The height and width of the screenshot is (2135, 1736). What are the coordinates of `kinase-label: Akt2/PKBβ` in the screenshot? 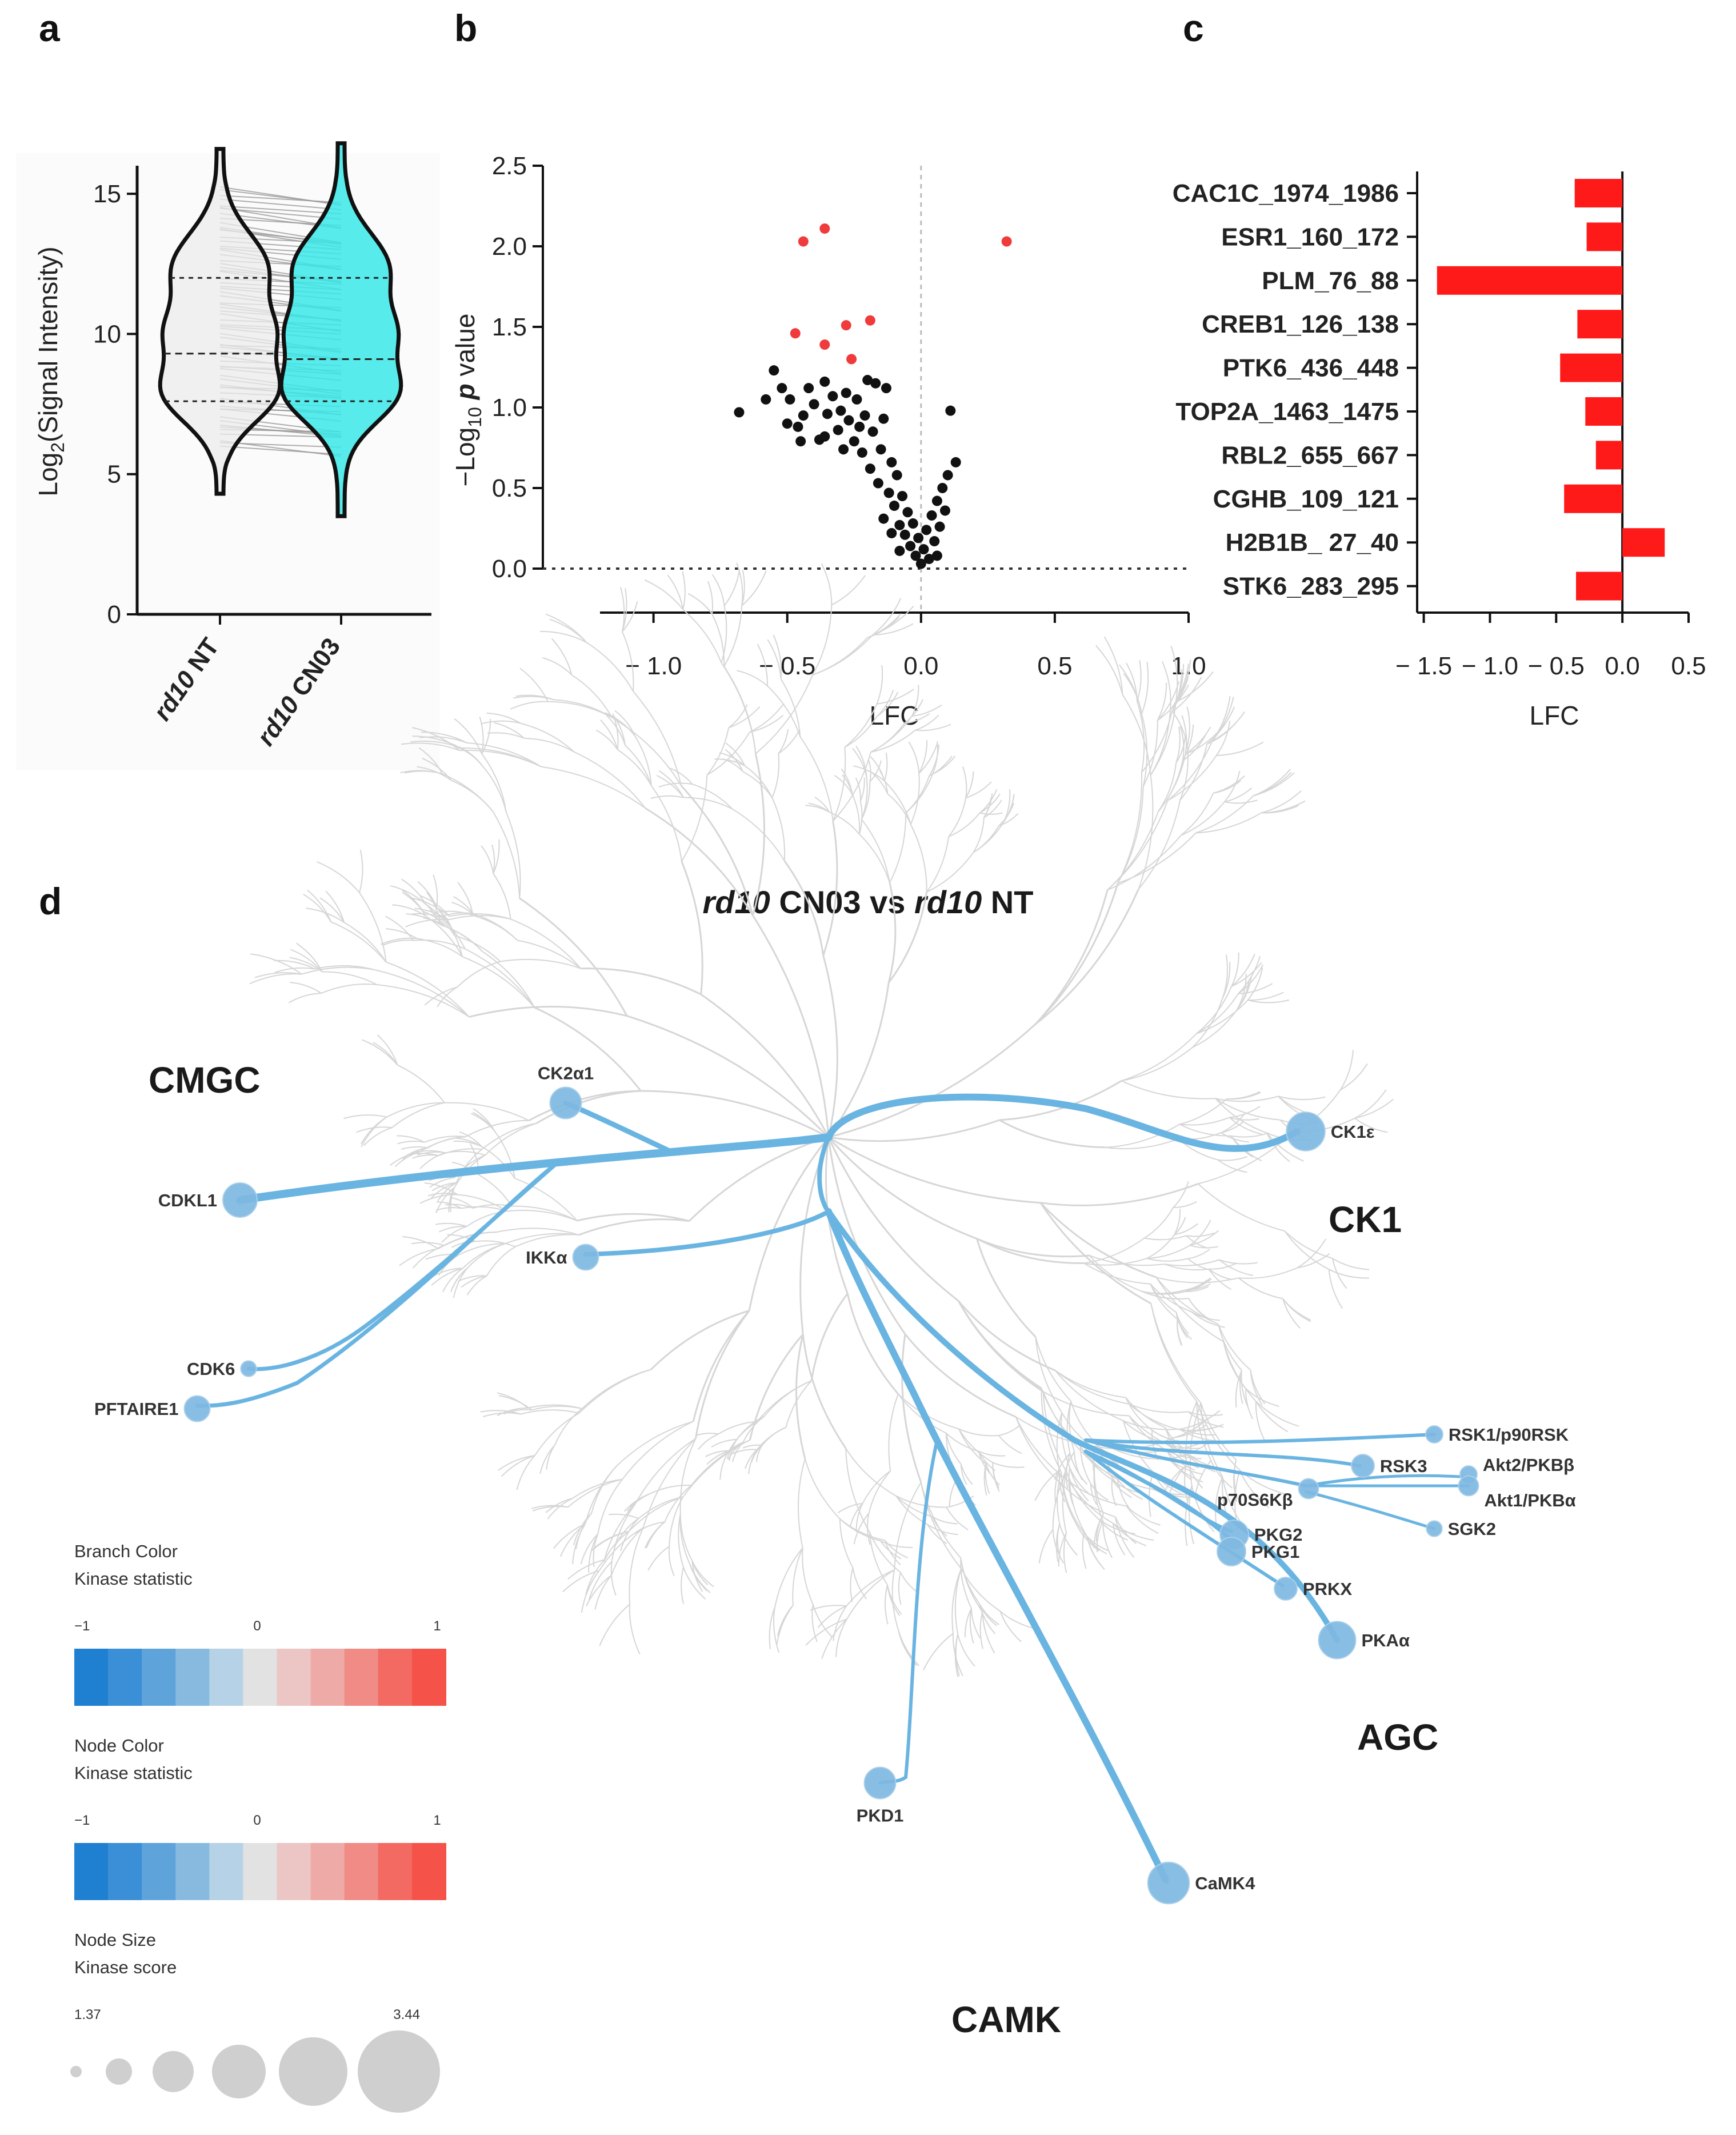 It's located at (1528, 1465).